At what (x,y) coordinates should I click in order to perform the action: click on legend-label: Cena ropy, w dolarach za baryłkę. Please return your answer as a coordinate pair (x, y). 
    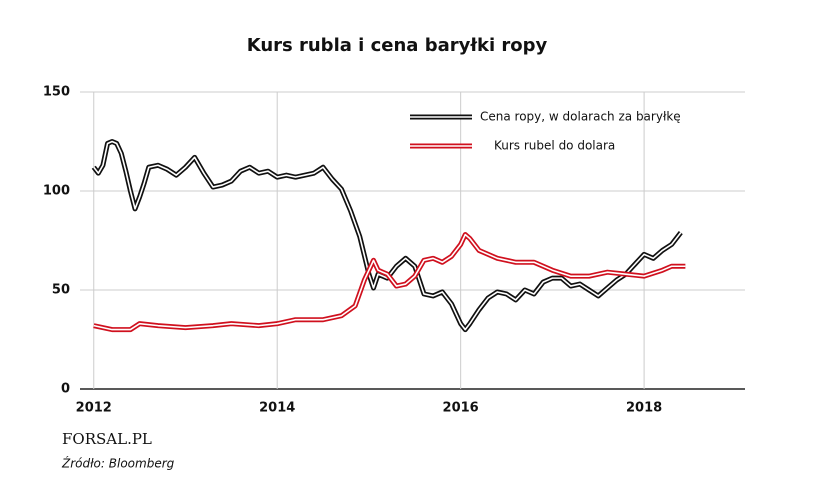
    Looking at the image, I should click on (580, 117).